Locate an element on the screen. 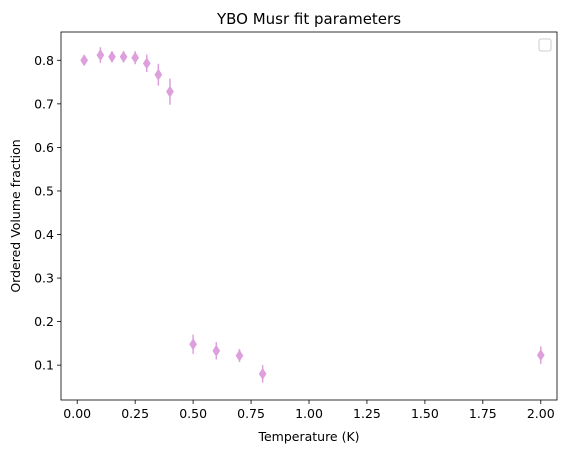  x-tick-label: 1.50 is located at coordinates (425, 413).